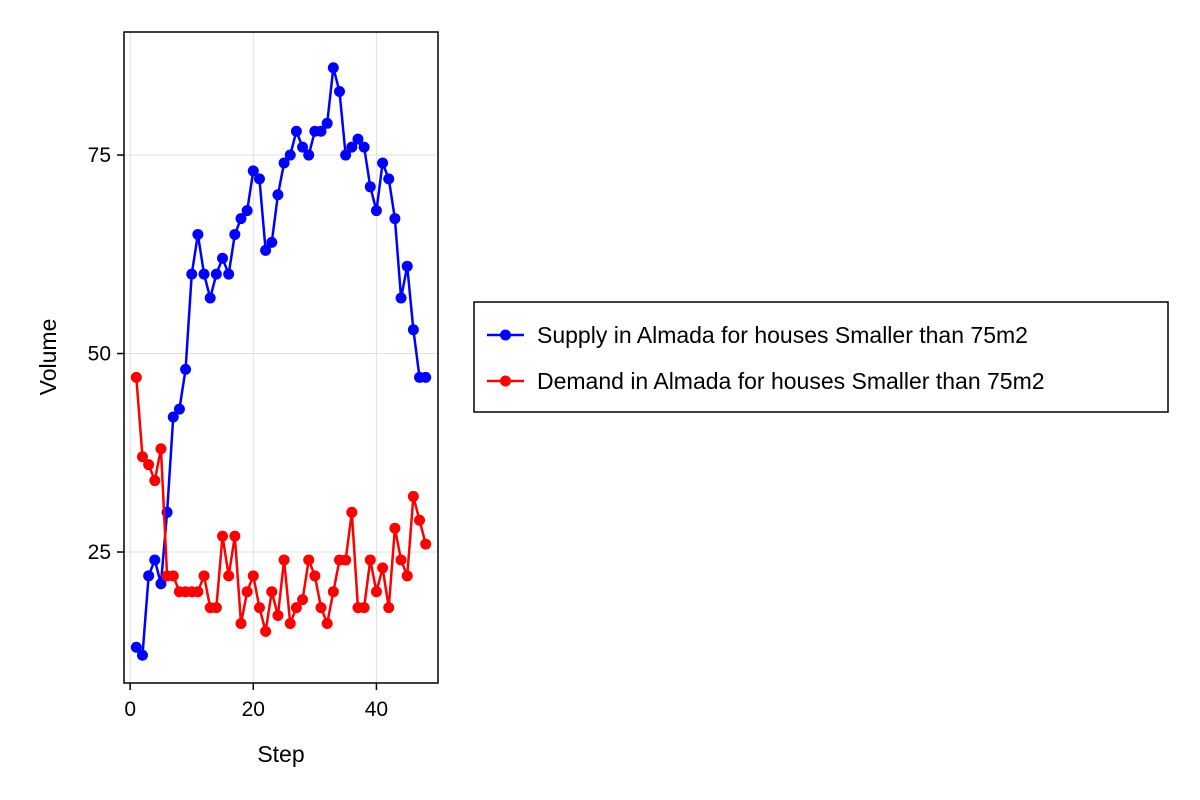  Describe the element at coordinates (99, 354) in the screenshot. I see `y-tick-label: 50` at that location.